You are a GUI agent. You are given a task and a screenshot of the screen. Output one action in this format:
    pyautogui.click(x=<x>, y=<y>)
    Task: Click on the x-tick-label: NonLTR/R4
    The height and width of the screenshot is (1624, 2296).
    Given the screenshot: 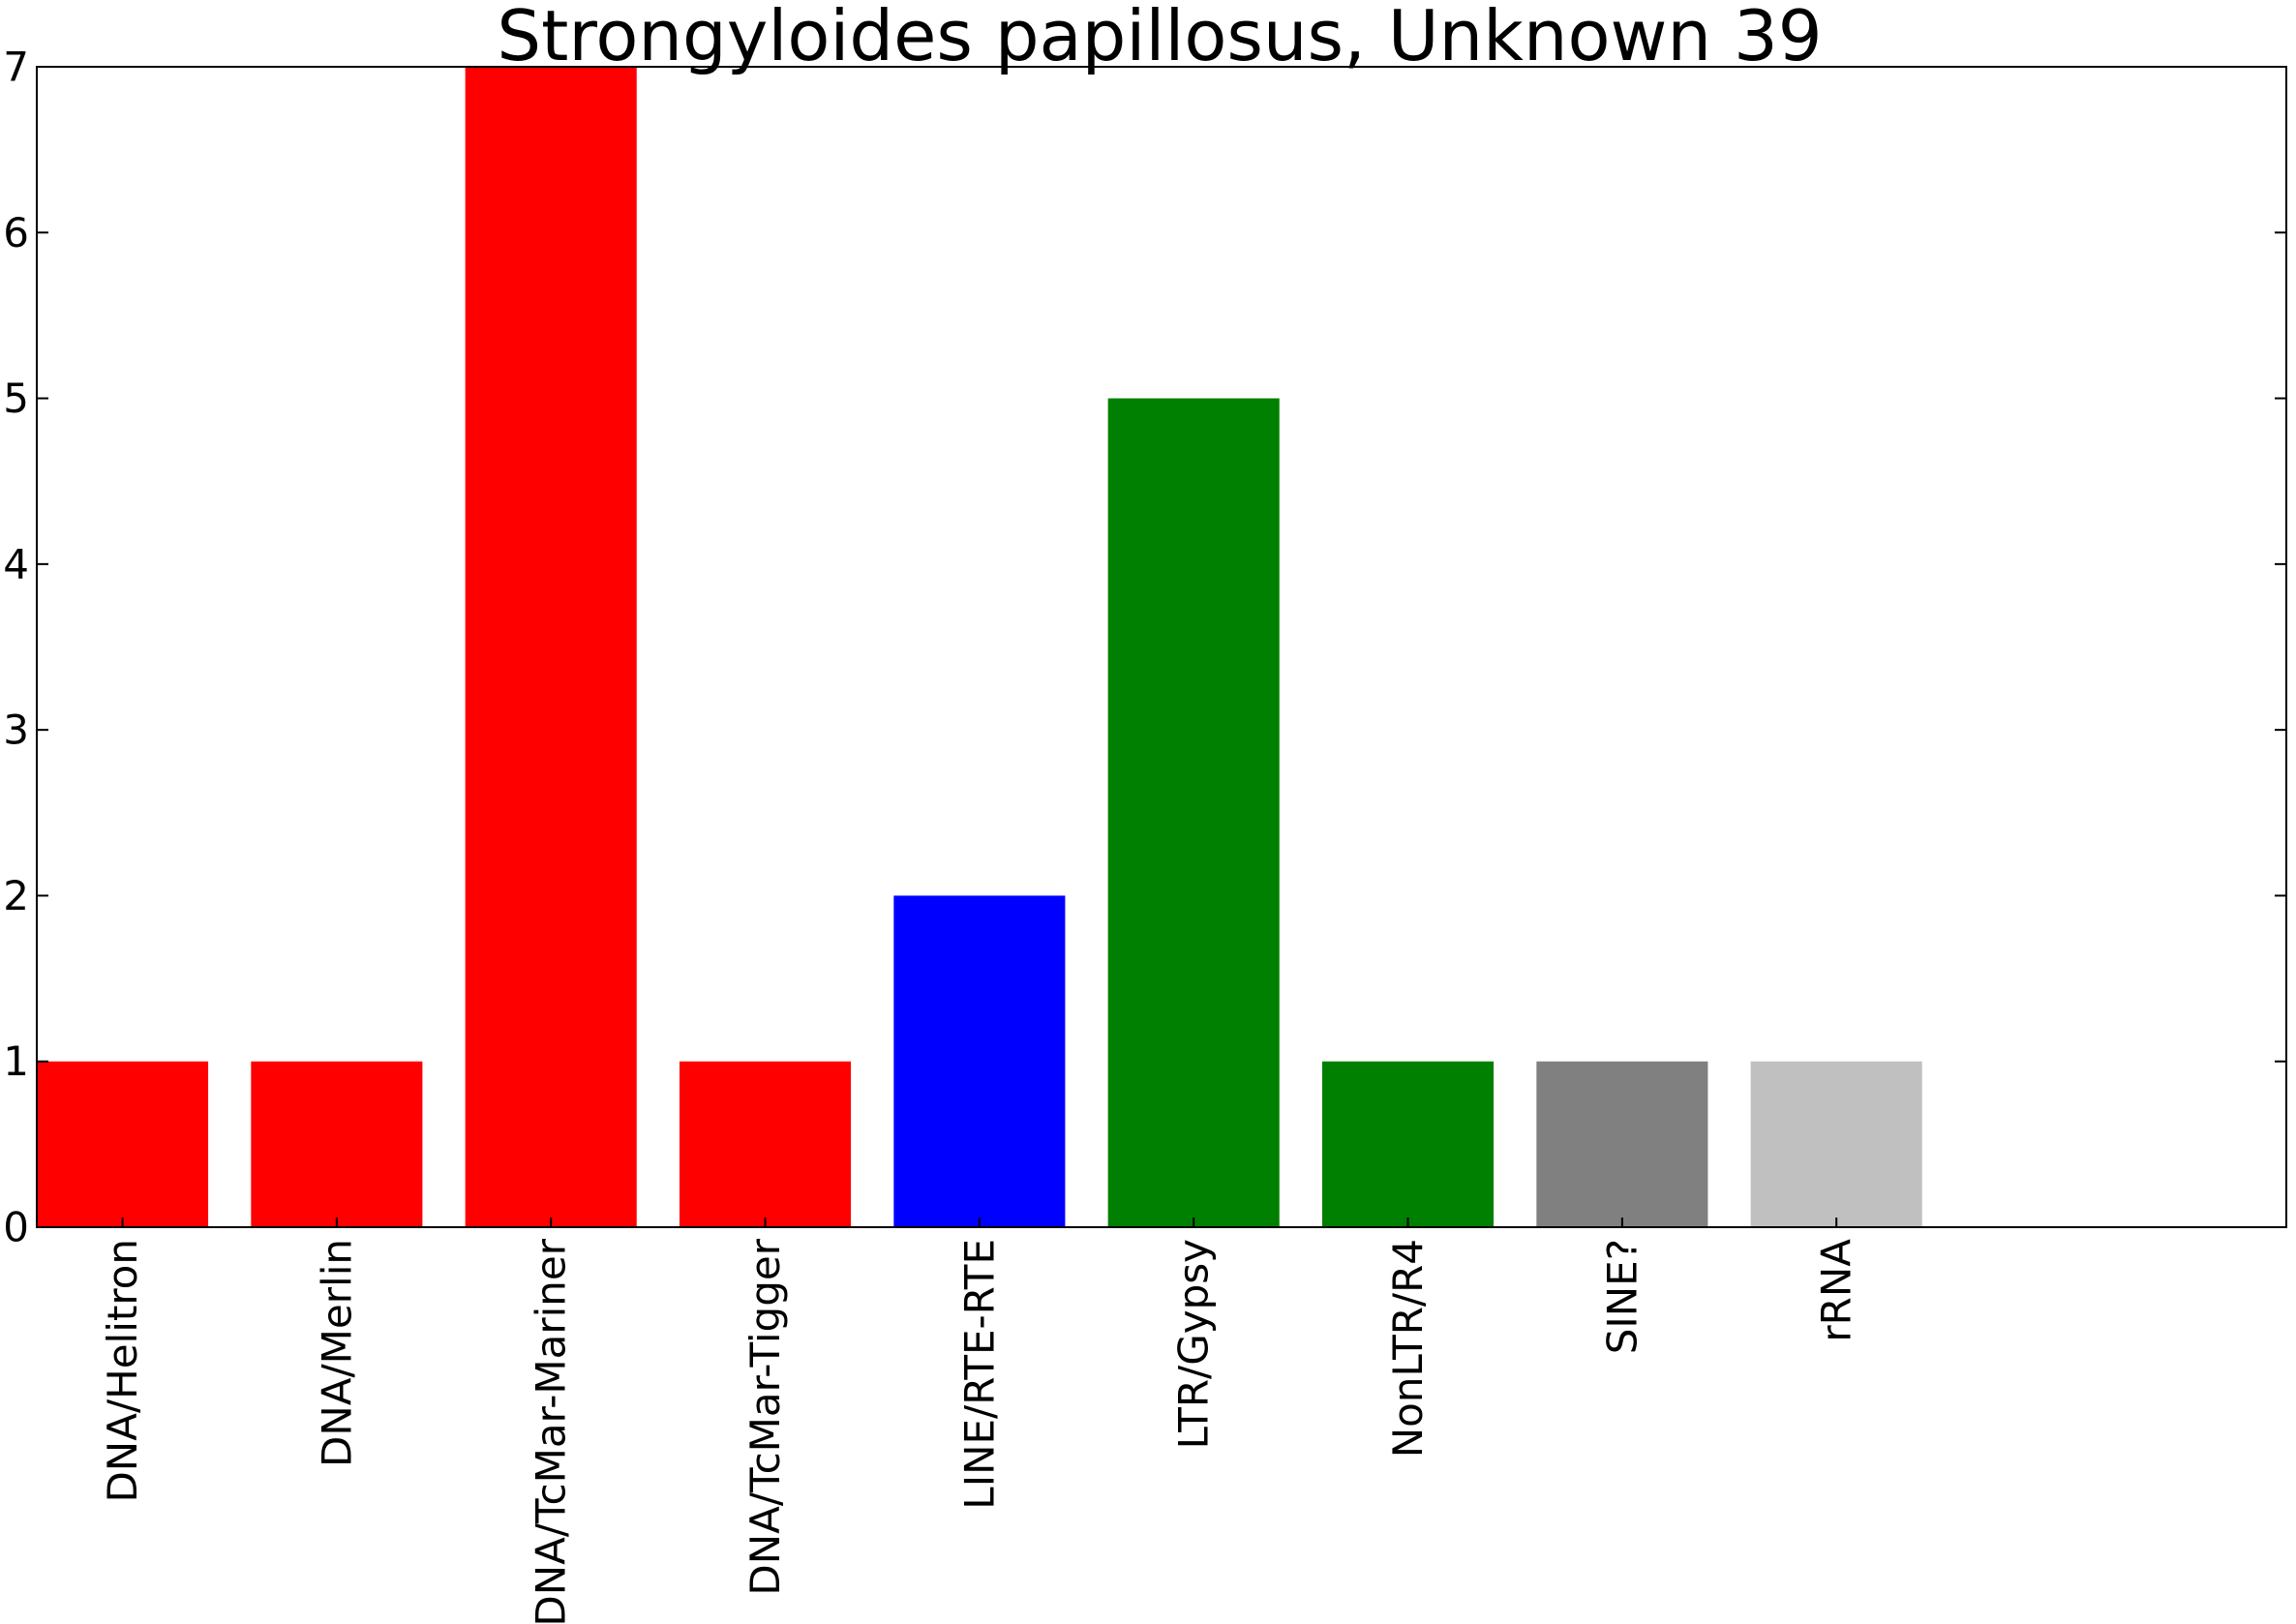 What is the action you would take?
    pyautogui.click(x=1408, y=1348)
    